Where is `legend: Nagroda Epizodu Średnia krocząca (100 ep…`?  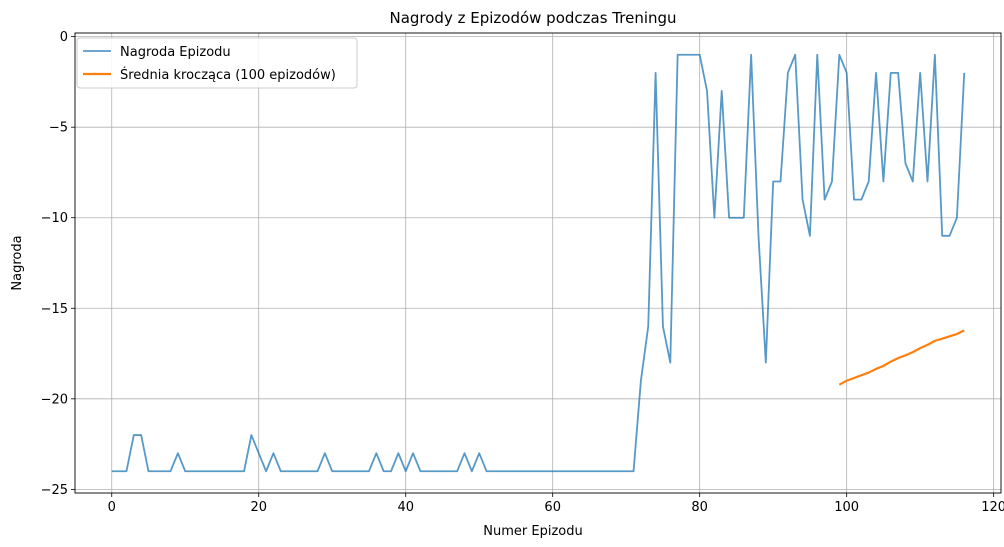
legend: Nagroda Epizodu Średnia krocząca (100 ep… is located at coordinates (217, 63).